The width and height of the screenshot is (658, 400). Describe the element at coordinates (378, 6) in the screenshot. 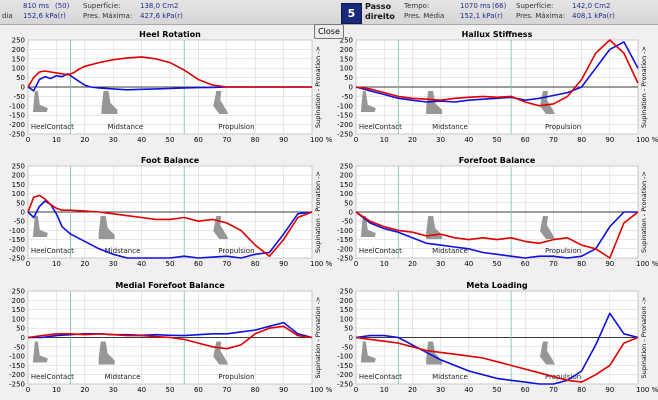

I see `step-line1: Passo` at that location.